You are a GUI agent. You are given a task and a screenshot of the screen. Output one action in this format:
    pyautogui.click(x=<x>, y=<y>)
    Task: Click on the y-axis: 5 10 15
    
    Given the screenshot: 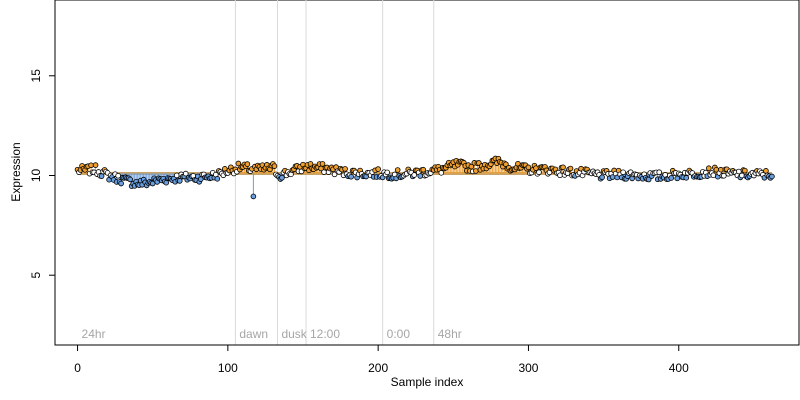 What is the action you would take?
    pyautogui.click(x=42, y=174)
    